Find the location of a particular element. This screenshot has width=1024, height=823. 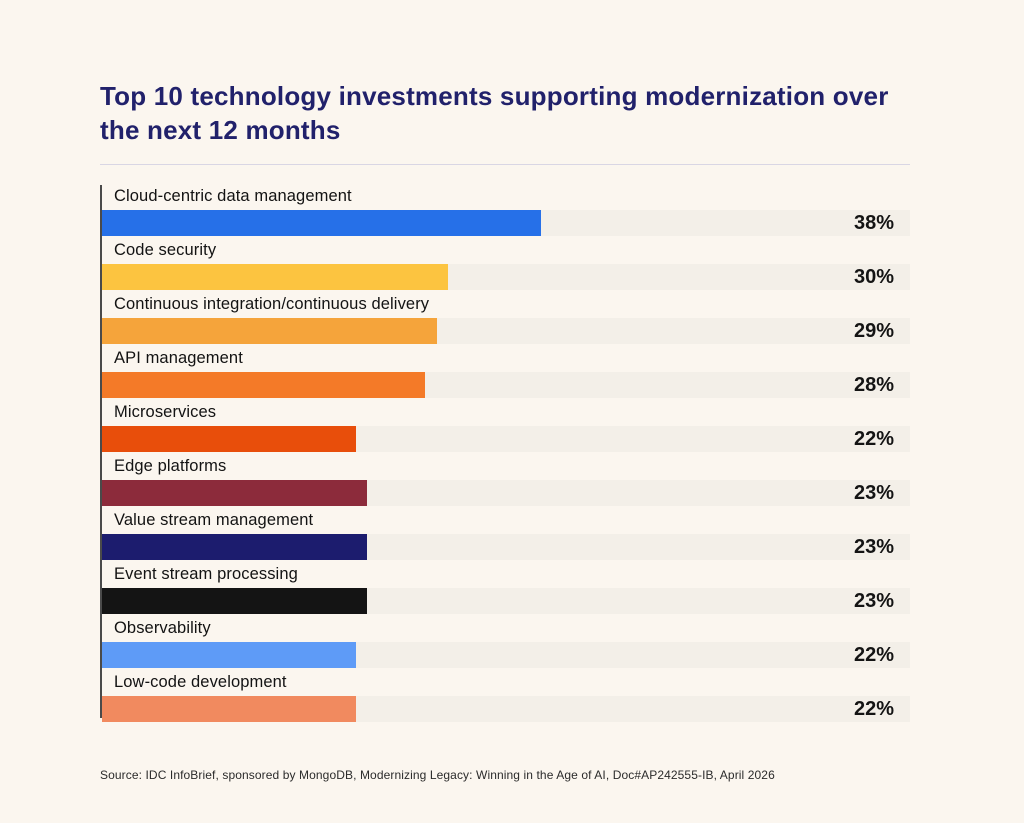

bar-label: Code security is located at coordinates (165, 249).